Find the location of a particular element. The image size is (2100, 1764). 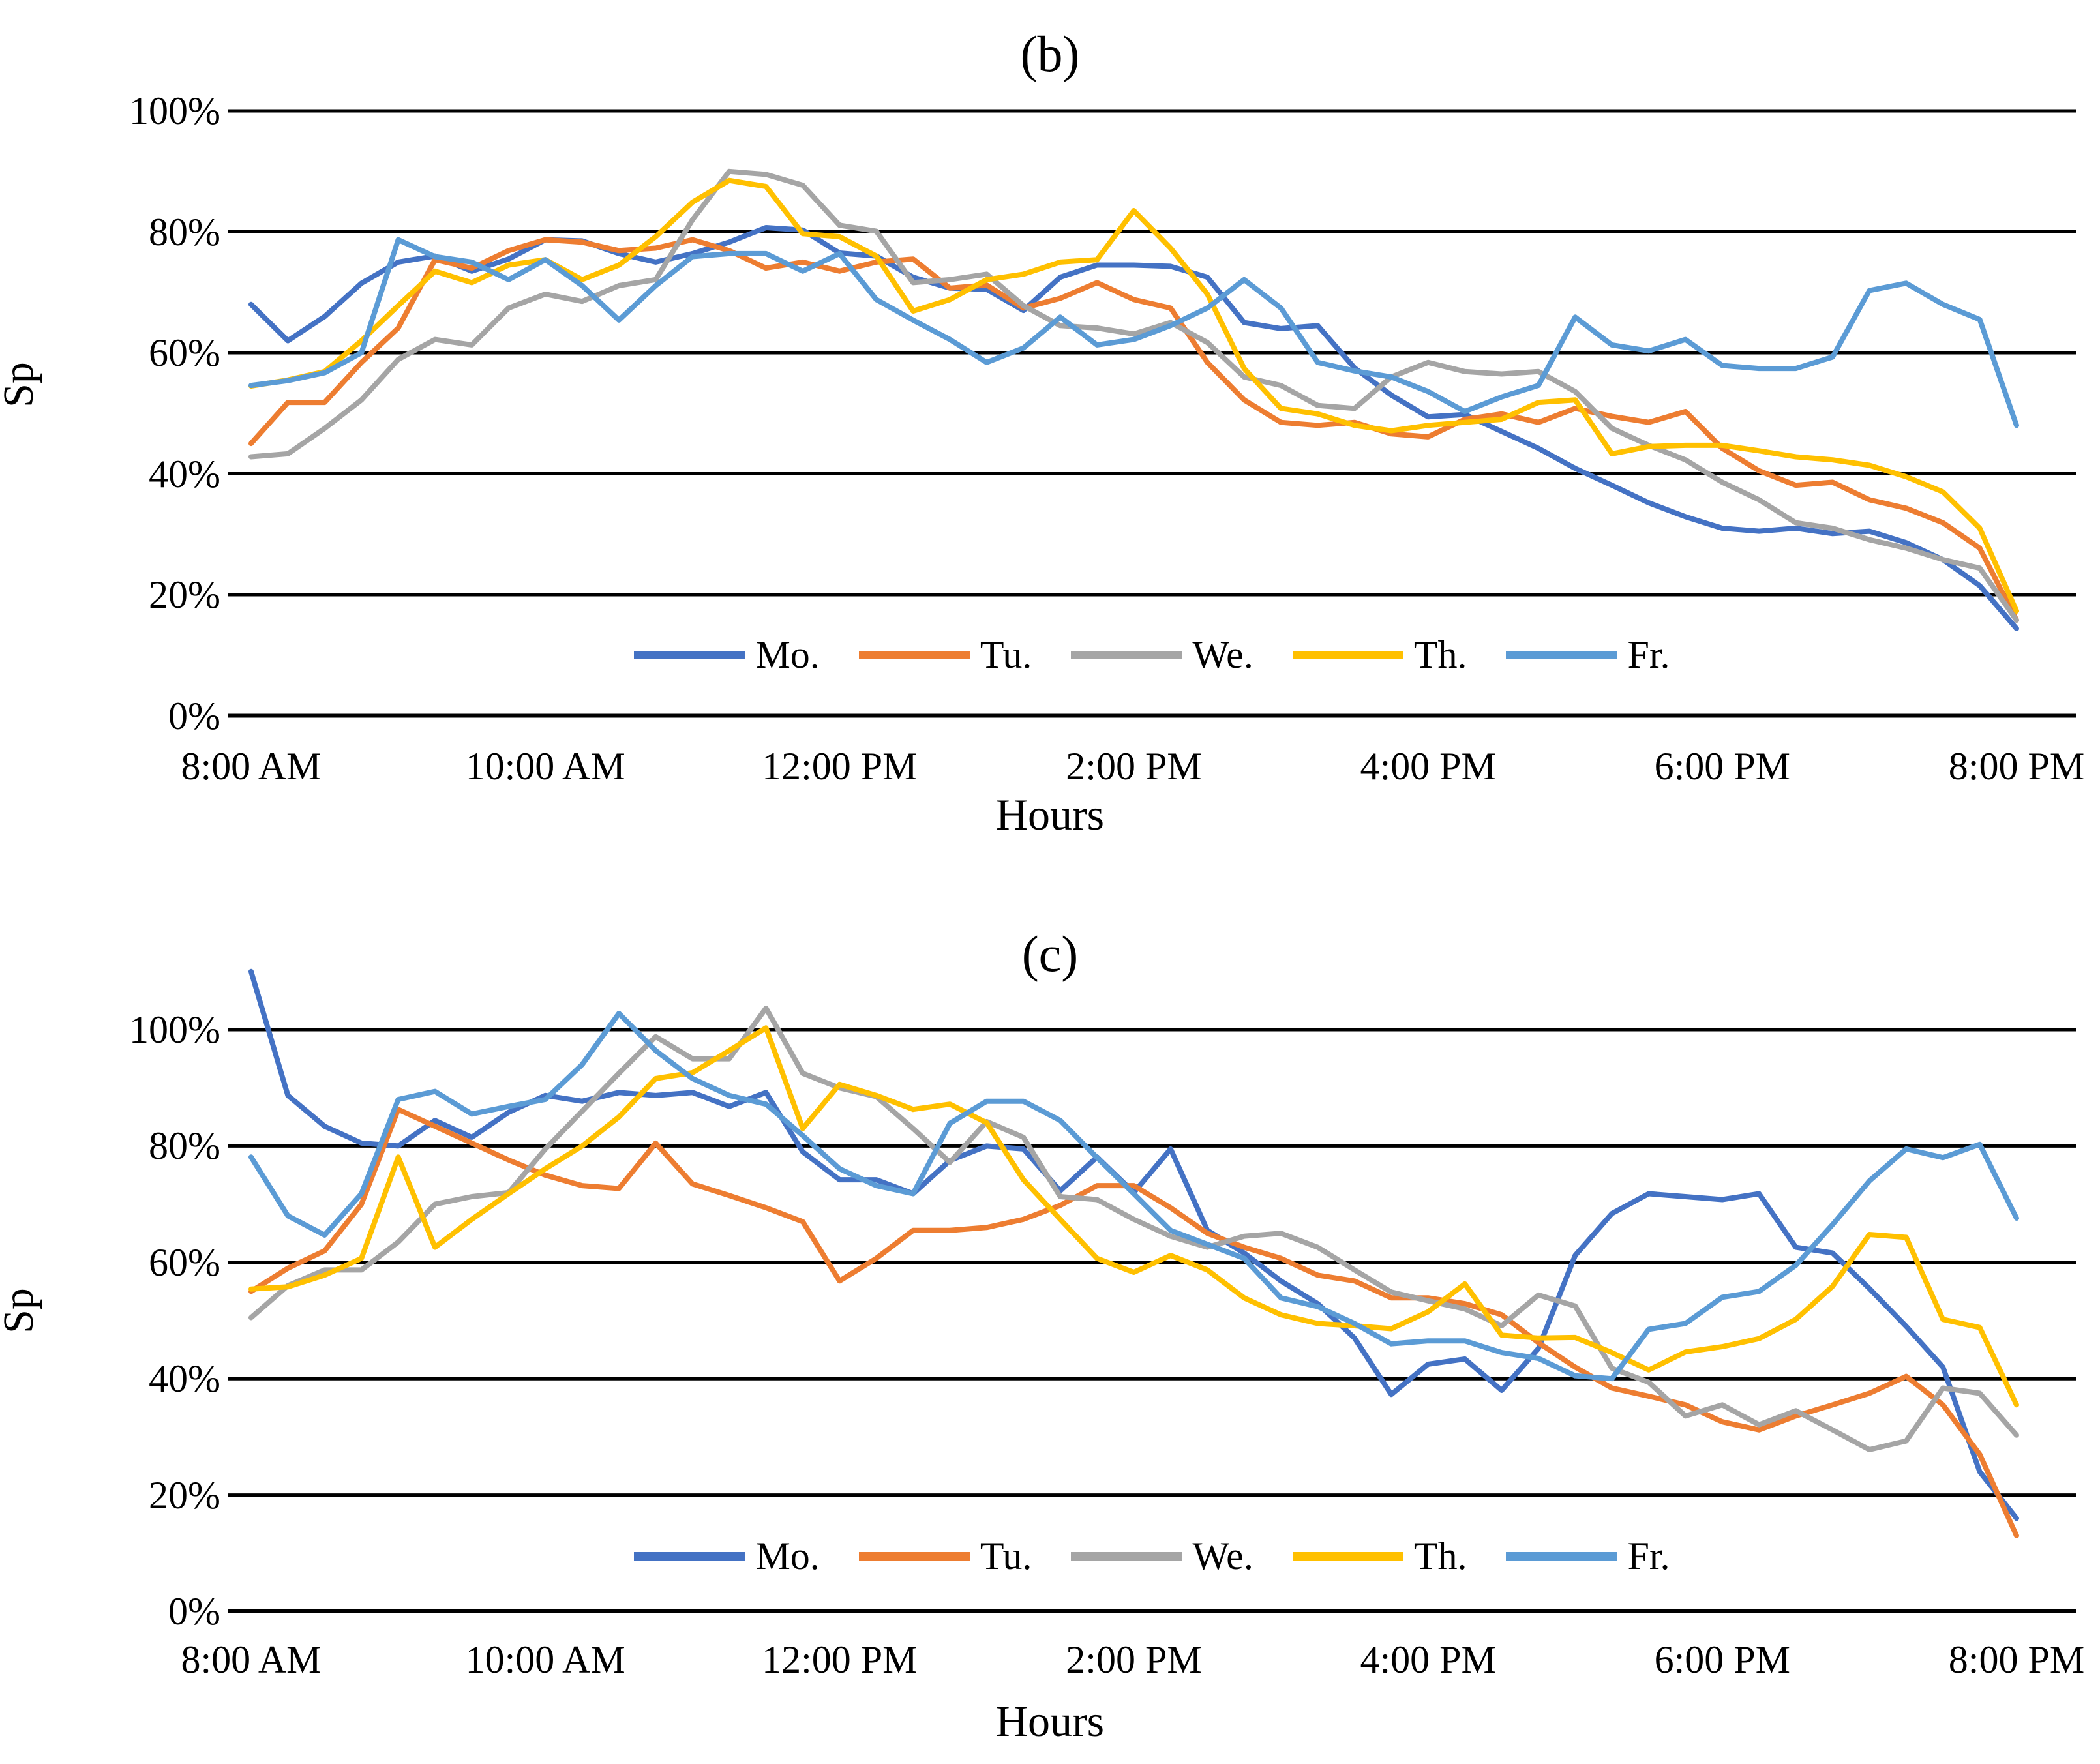

chart-c-y-tick-0: 0% is located at coordinates (194, 1611).